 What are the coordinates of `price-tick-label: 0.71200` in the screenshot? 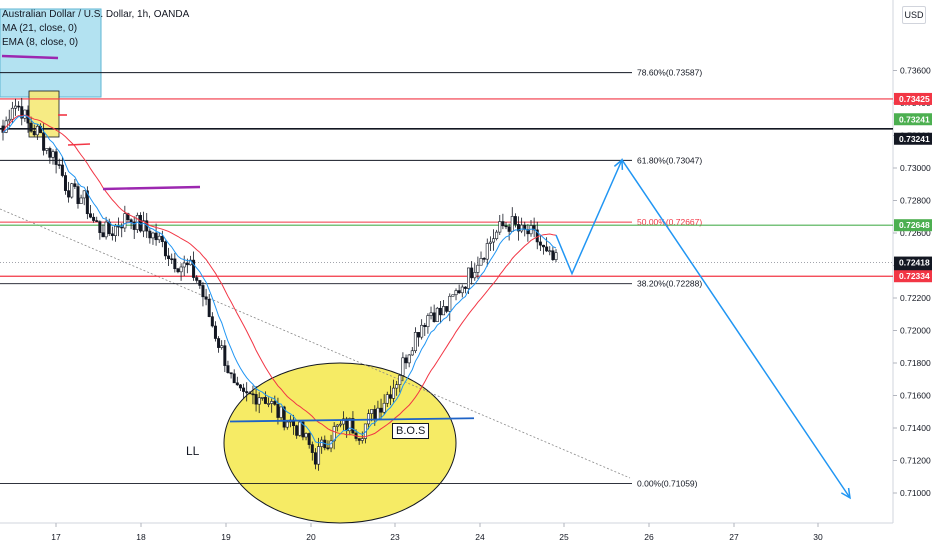 It's located at (915, 461).